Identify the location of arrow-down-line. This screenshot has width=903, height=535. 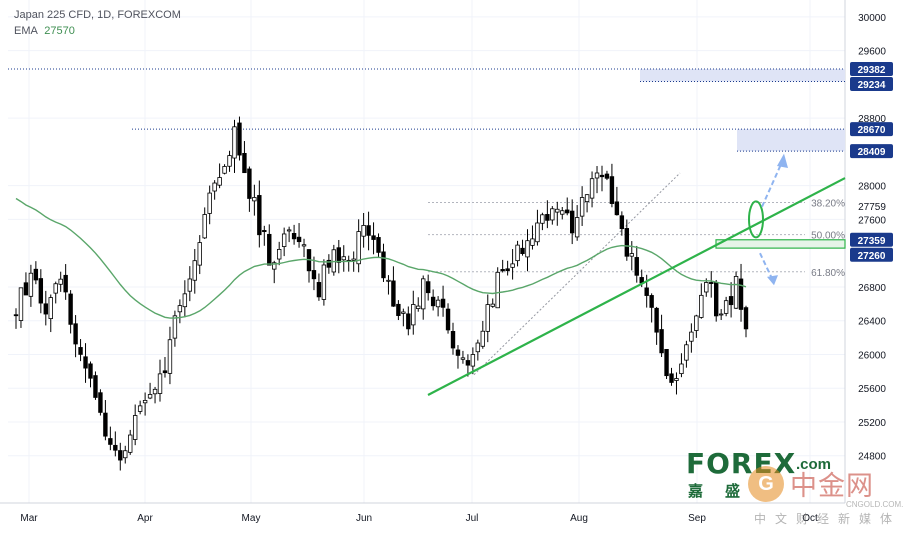
(766, 265).